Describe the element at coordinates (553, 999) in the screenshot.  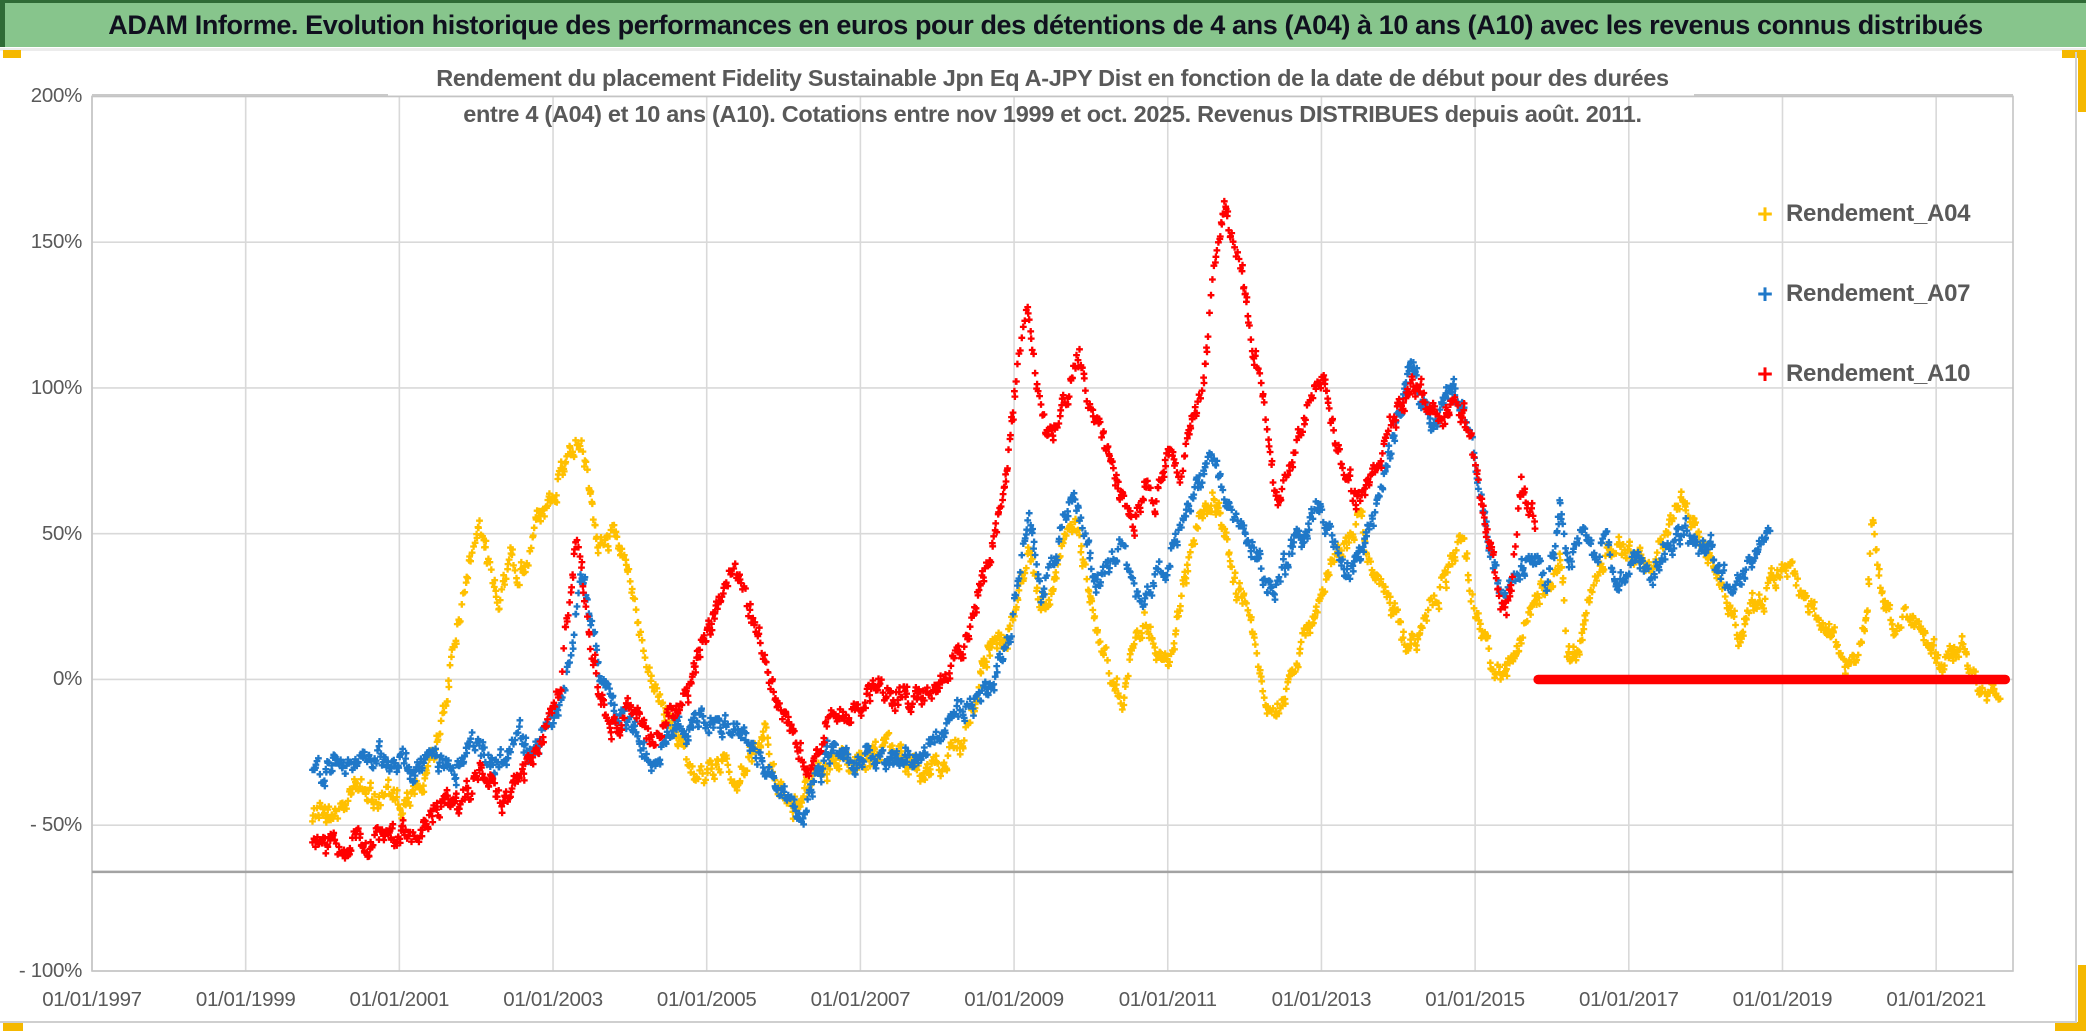
I see `x-tick-2003: 01/01/2003` at that location.